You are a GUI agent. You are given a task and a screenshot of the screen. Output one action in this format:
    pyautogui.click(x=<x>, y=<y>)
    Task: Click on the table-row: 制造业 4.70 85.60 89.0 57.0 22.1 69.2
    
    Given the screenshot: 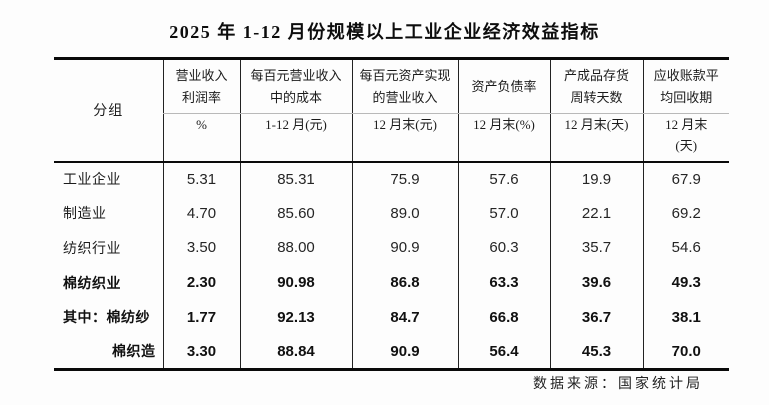 What is the action you would take?
    pyautogui.click(x=391, y=213)
    